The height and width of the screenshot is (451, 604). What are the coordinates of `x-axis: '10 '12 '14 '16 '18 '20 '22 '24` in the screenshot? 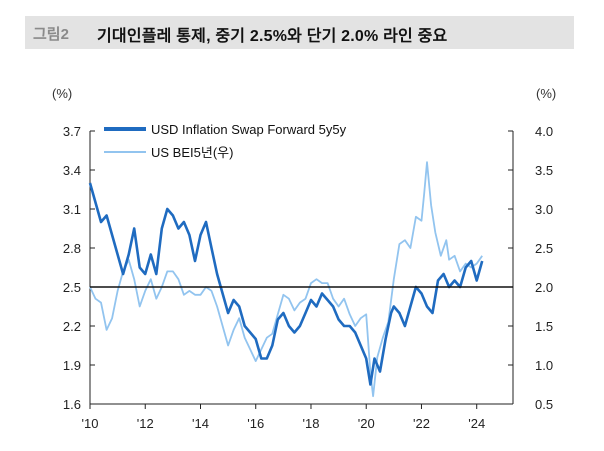 It's located at (297, 417).